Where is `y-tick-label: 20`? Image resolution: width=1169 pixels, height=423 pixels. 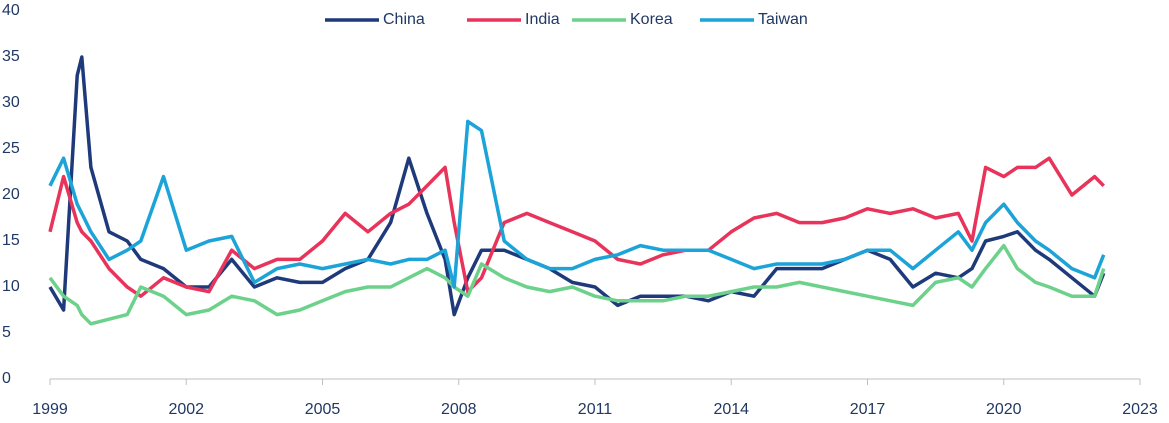 y-tick-label: 20 is located at coordinates (11, 194).